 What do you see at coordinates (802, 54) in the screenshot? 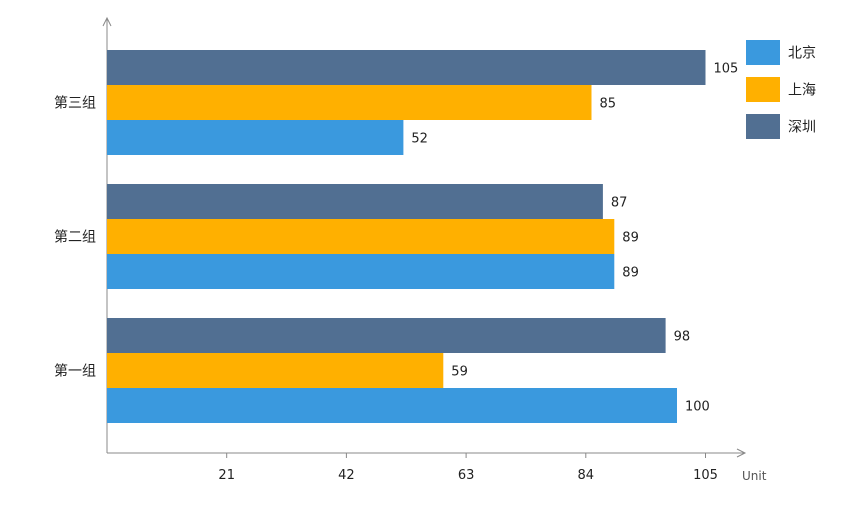
I see `legend-label-北京: 北京` at bounding box center [802, 54].